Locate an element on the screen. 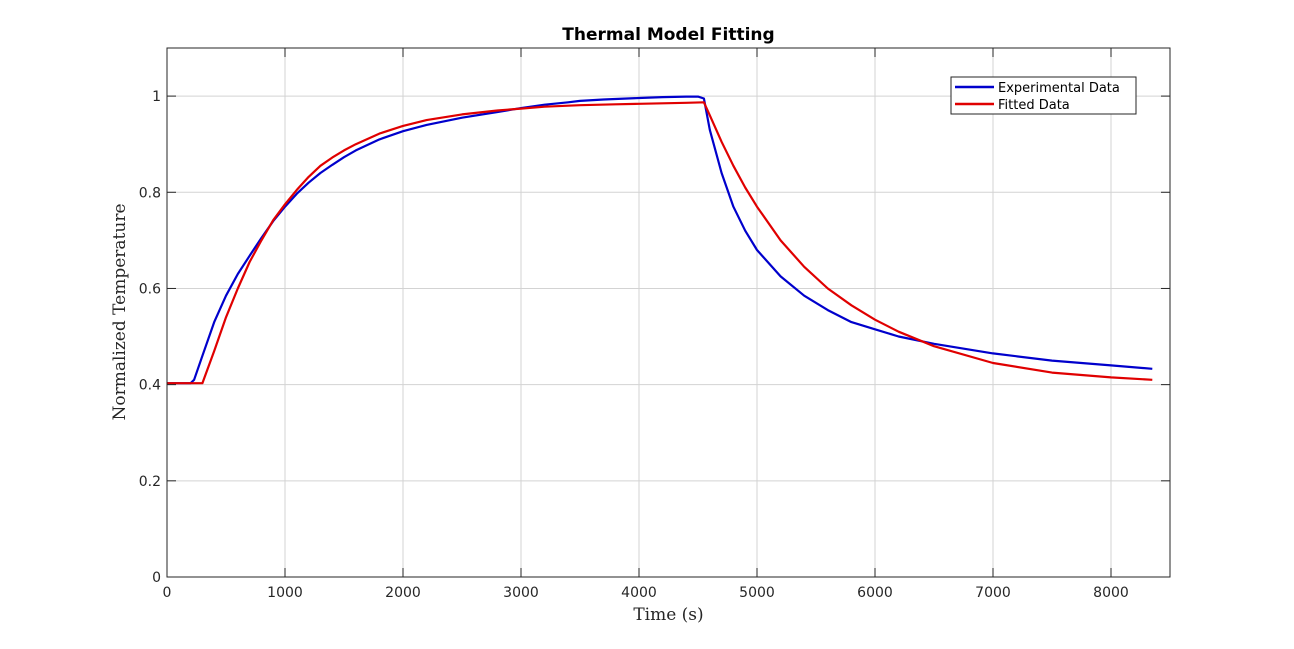 This screenshot has width=1294, height=649. legend: Experimental Data Fitted Data is located at coordinates (1043, 95).